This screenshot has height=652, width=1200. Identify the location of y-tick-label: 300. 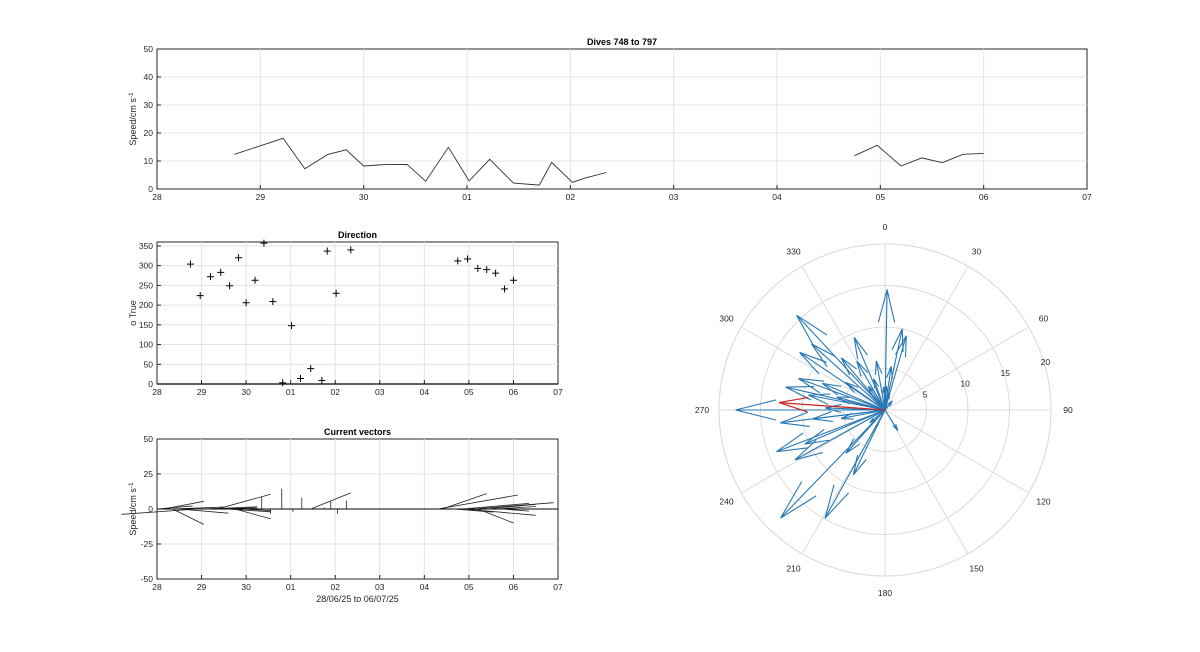
(146, 266).